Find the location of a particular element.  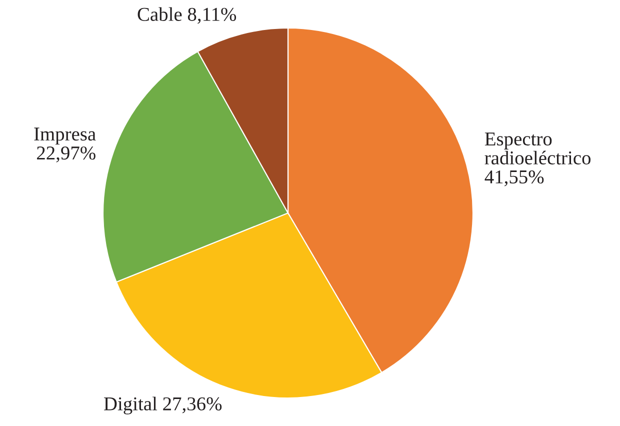

slice-label: Digital 27,36% is located at coordinates (163, 405).